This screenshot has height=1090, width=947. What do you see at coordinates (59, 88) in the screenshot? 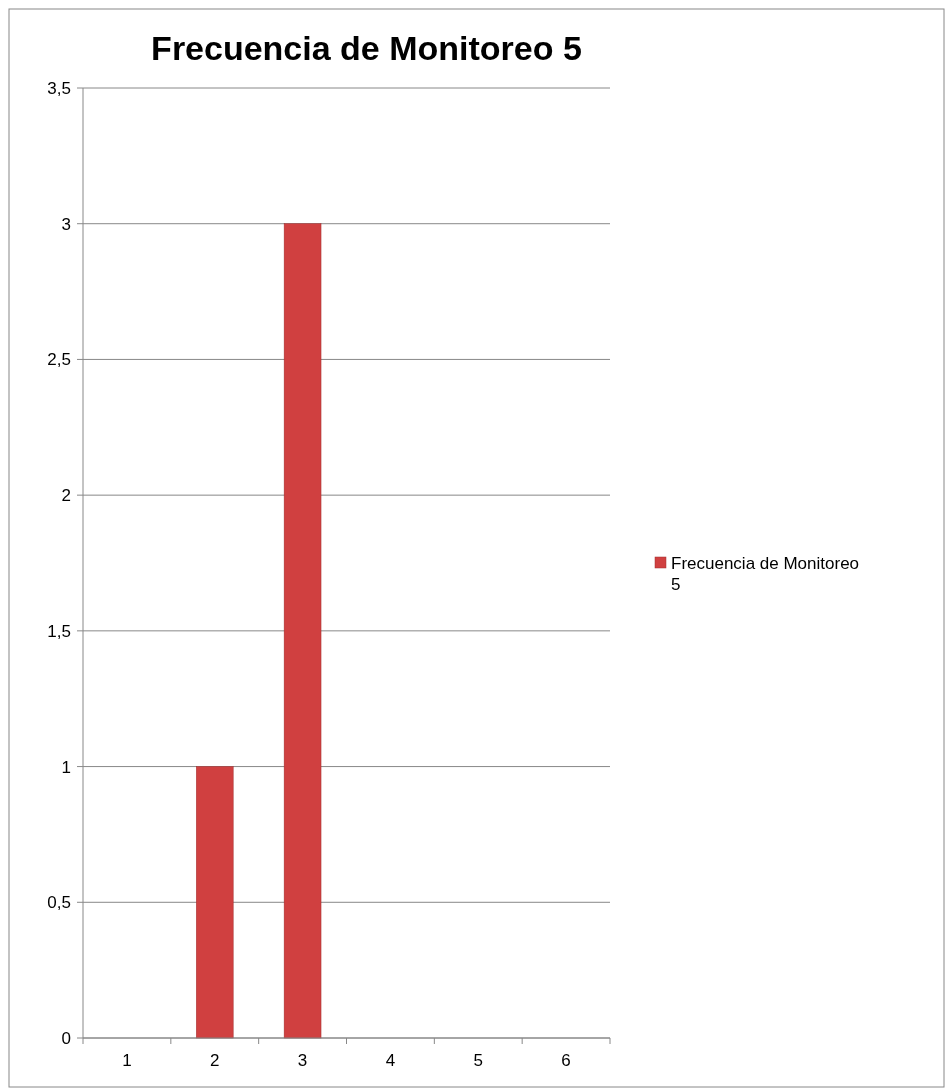
I see `y-tick-label: 3,5` at bounding box center [59, 88].